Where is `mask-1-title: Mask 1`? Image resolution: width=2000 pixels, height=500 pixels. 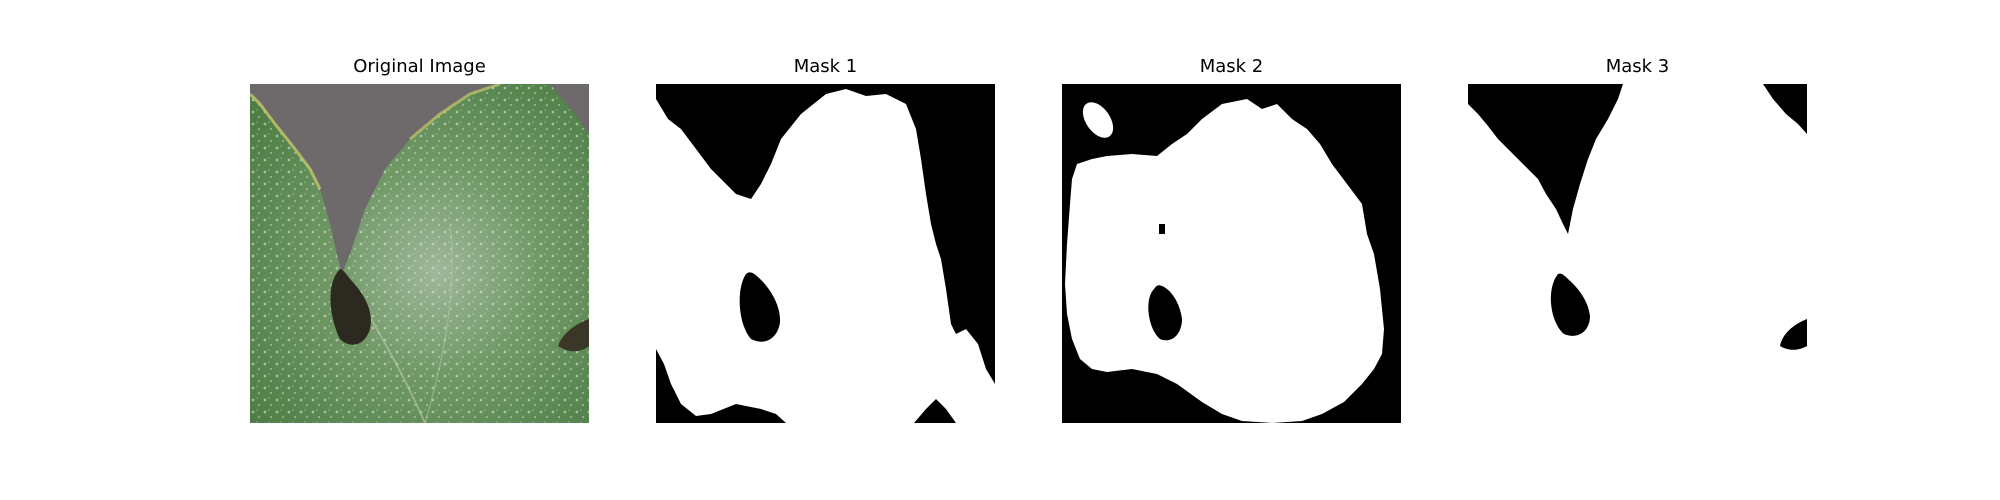
mask-1-title: Mask 1 is located at coordinates (825, 66).